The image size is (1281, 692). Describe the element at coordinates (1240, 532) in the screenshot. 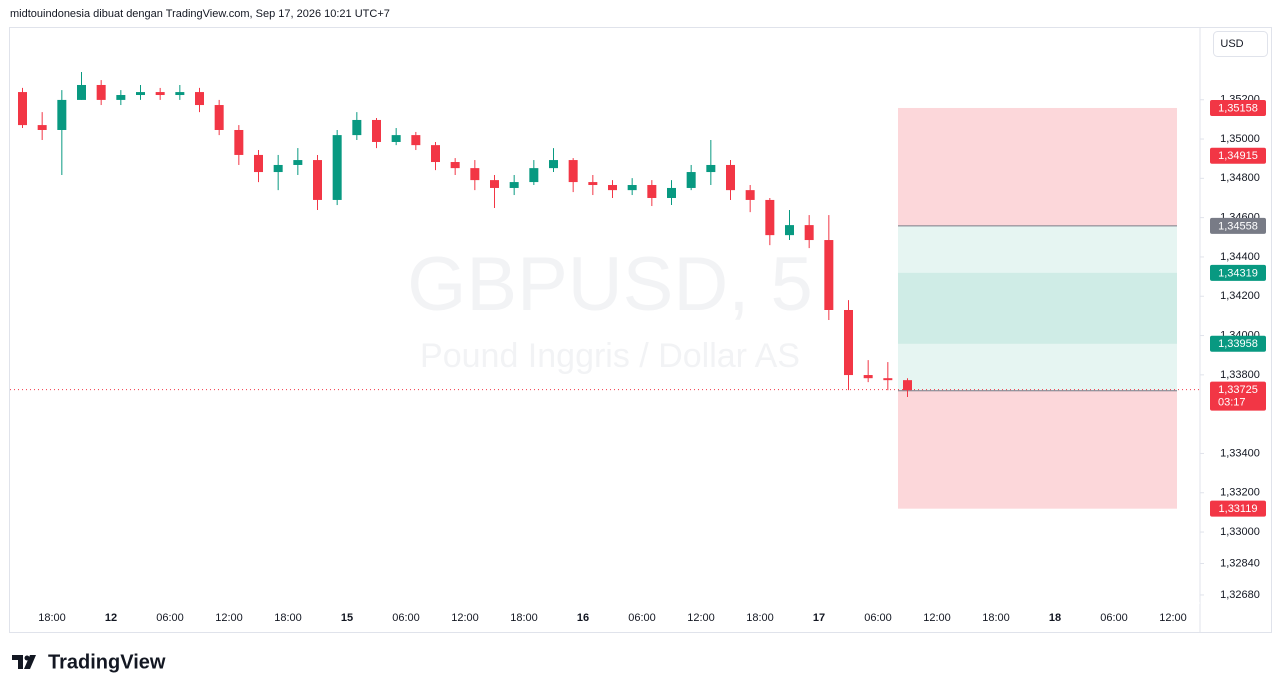

I see `y-tick-label: 1,33000` at that location.